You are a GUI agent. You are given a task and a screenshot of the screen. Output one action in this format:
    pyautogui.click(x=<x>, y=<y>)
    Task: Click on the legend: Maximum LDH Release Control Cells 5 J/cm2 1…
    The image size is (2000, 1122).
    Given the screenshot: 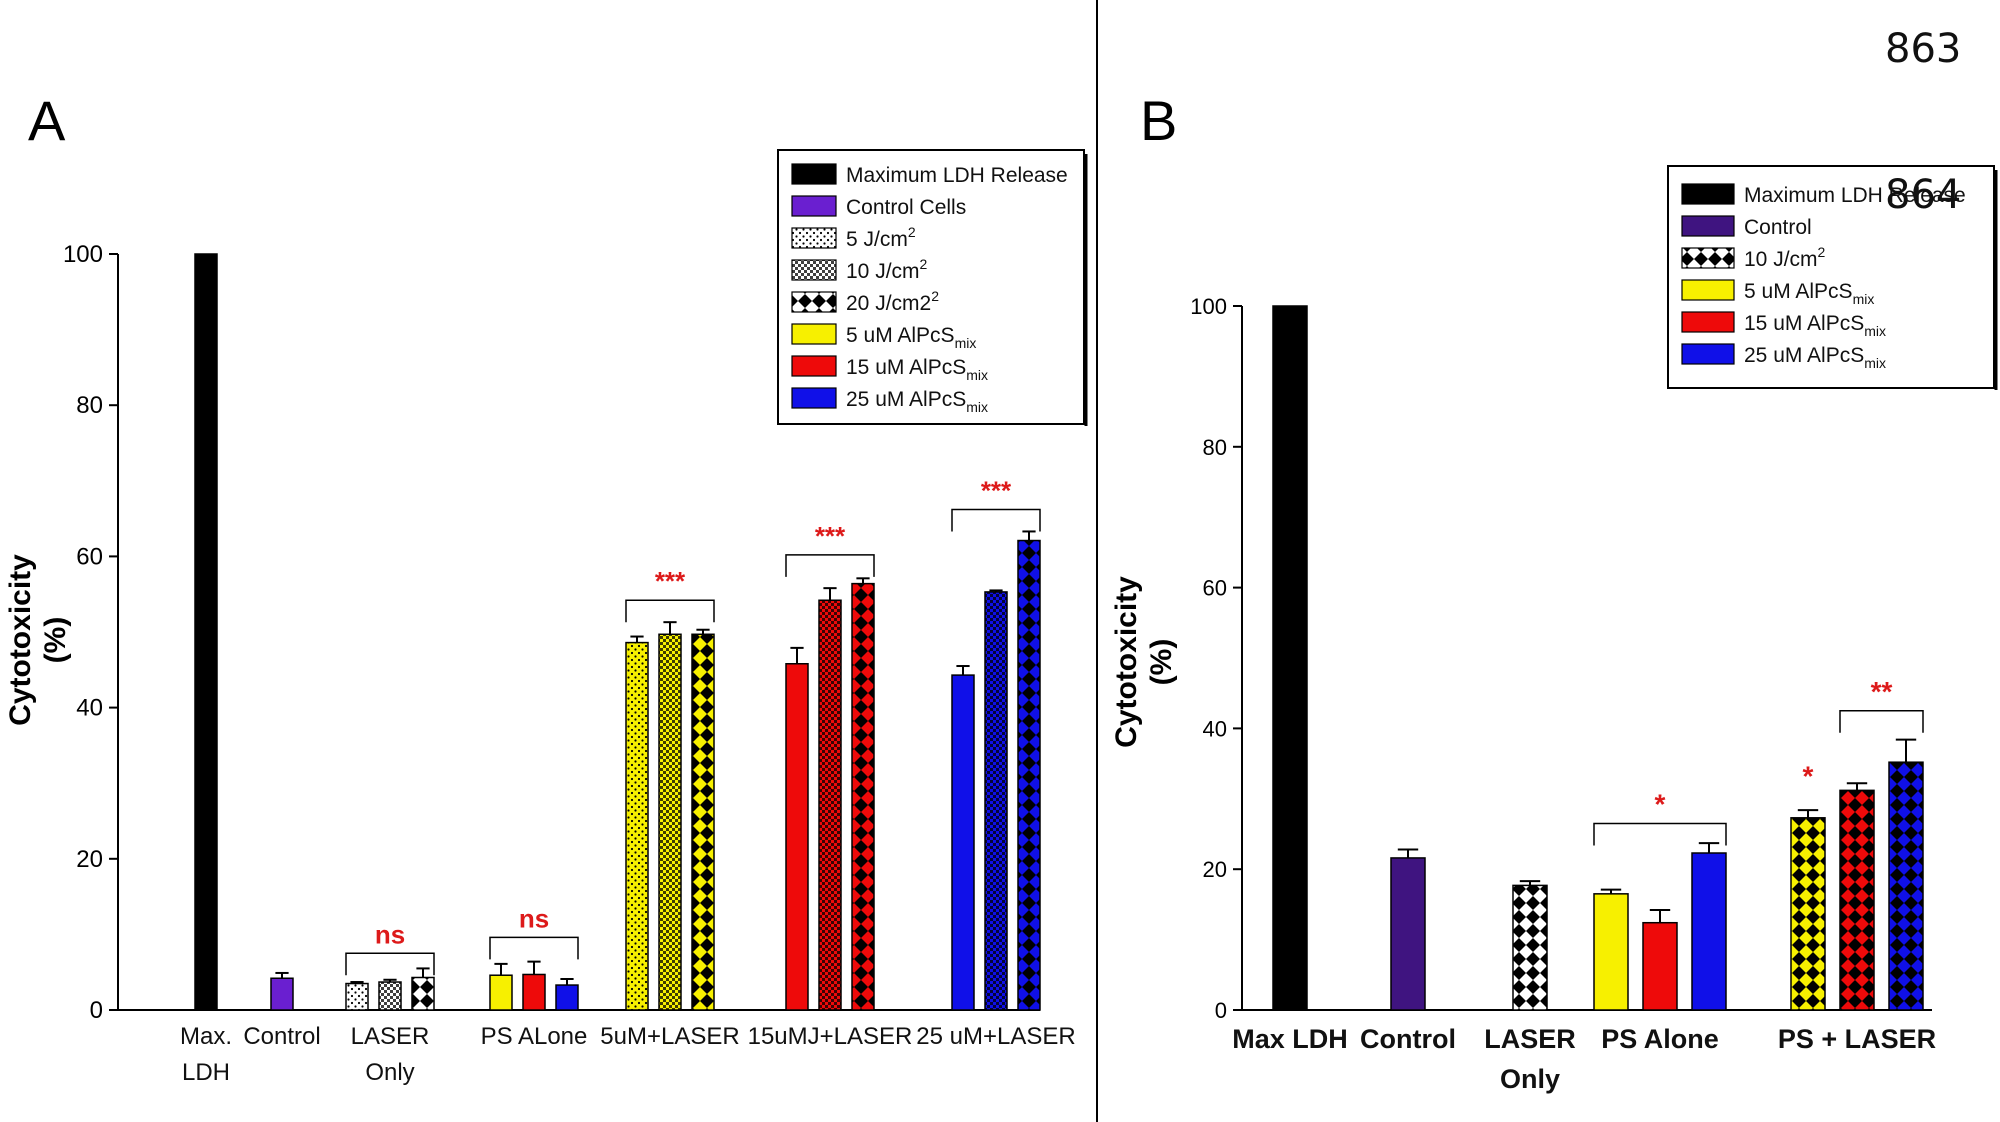 What is the action you would take?
    pyautogui.click(x=932, y=287)
    